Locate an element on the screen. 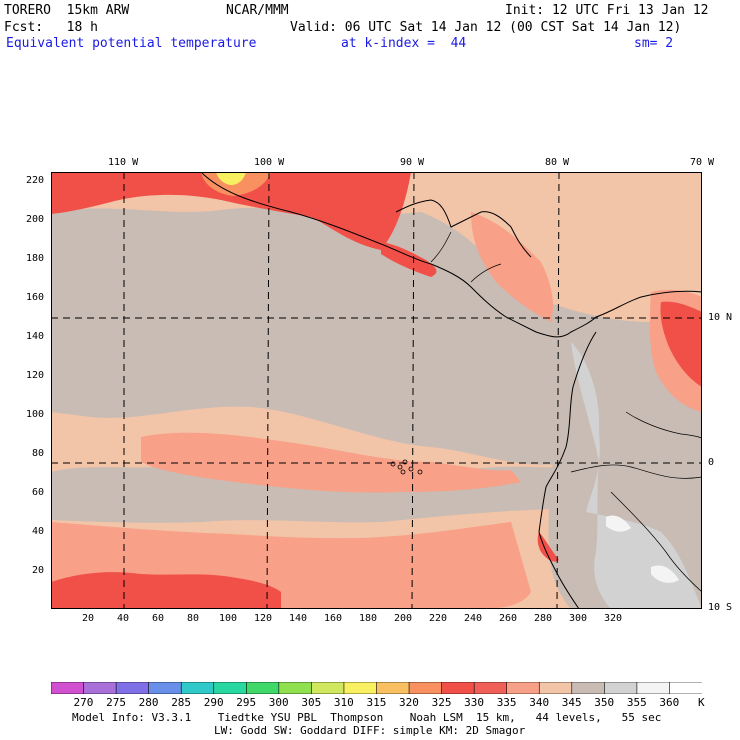 Image resolution: width=740 pixels, height=740 pixels. y-tick-100: 100 is located at coordinates (35, 414).